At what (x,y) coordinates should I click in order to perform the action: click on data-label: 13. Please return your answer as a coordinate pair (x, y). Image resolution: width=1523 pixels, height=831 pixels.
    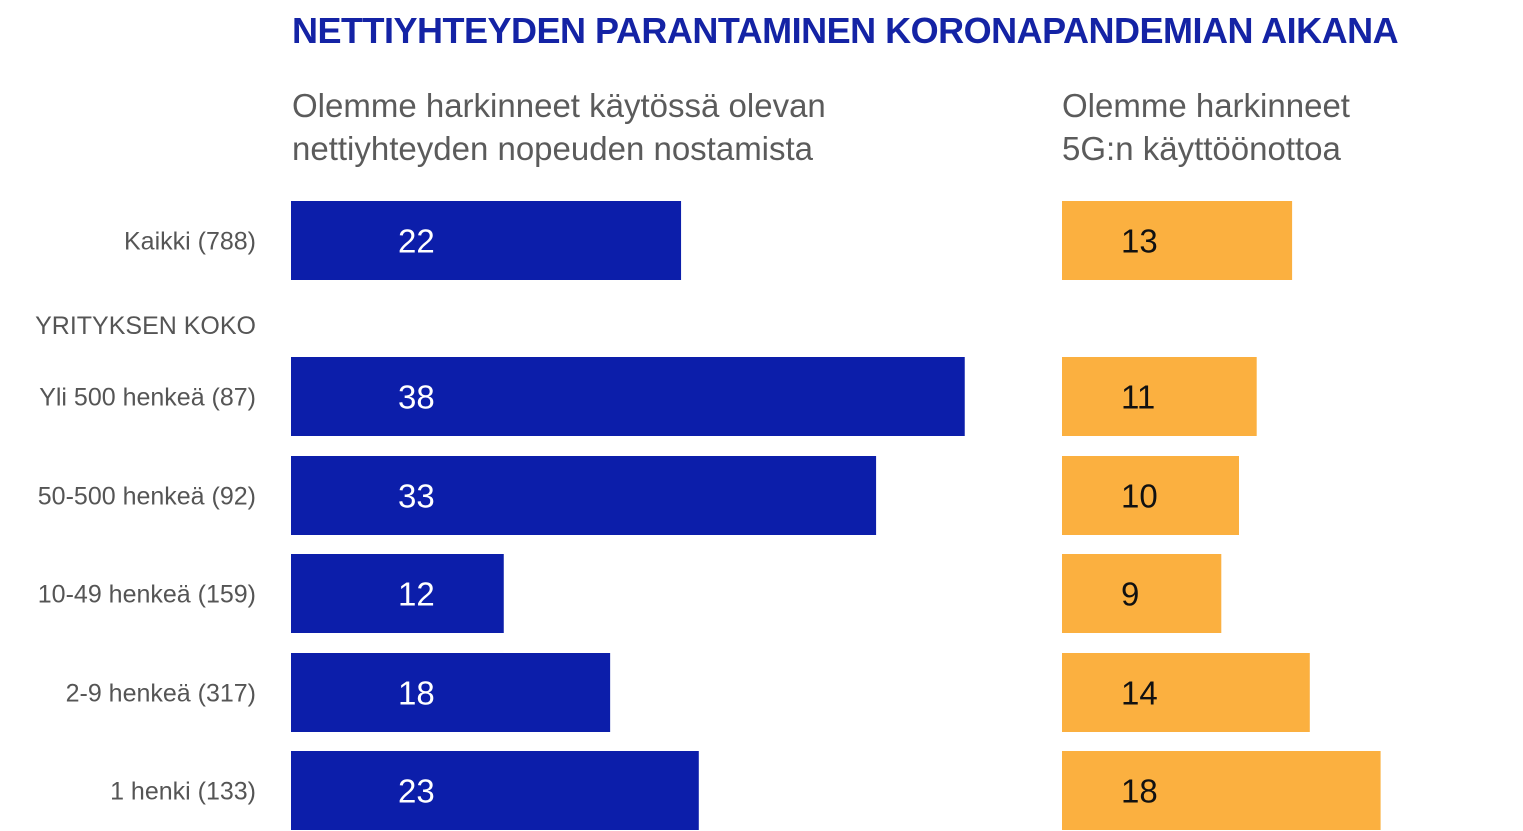
    Looking at the image, I should click on (1139, 241).